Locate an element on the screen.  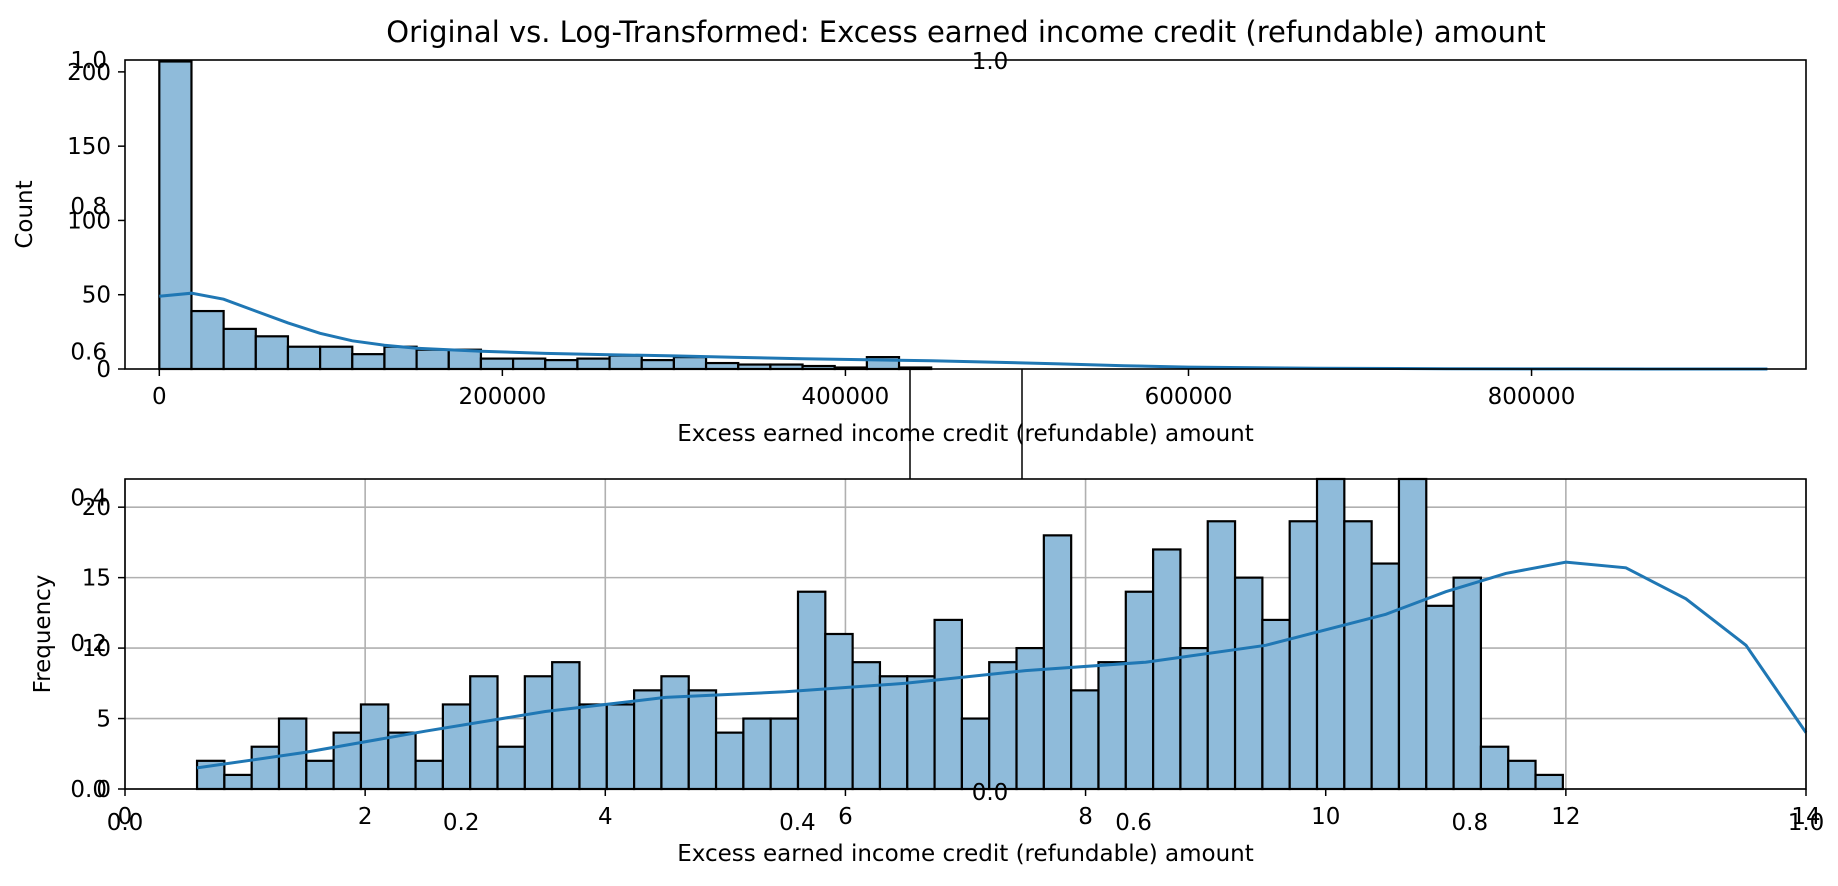
overlay-x-tick-label: 0.0 is located at coordinates (125, 823).